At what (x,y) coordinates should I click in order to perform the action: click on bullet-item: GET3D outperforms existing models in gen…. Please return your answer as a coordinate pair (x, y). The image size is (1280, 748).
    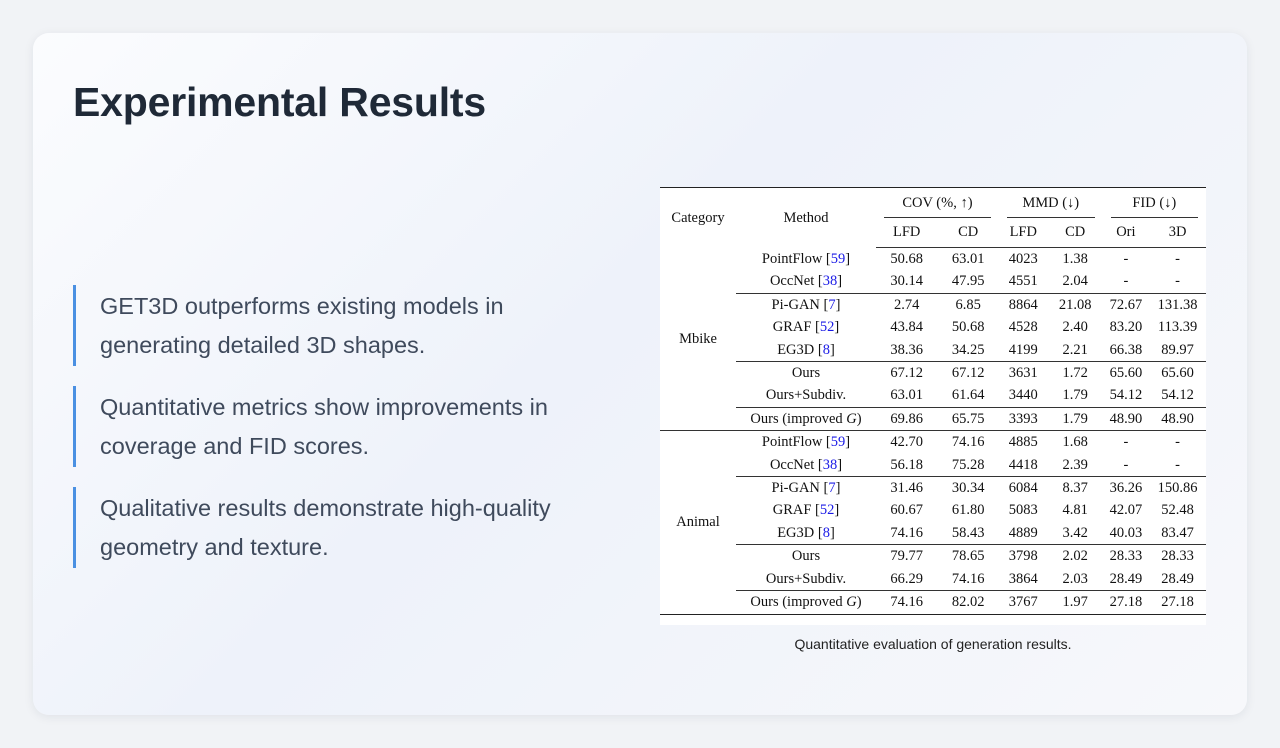
    Looking at the image, I should click on (333, 325).